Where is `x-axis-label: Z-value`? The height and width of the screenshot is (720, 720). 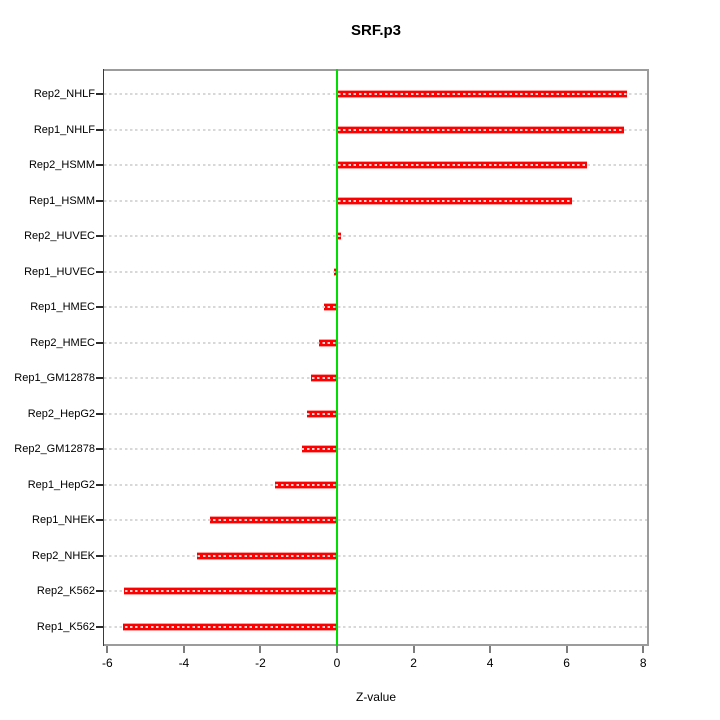 x-axis-label: Z-value is located at coordinates (375, 697).